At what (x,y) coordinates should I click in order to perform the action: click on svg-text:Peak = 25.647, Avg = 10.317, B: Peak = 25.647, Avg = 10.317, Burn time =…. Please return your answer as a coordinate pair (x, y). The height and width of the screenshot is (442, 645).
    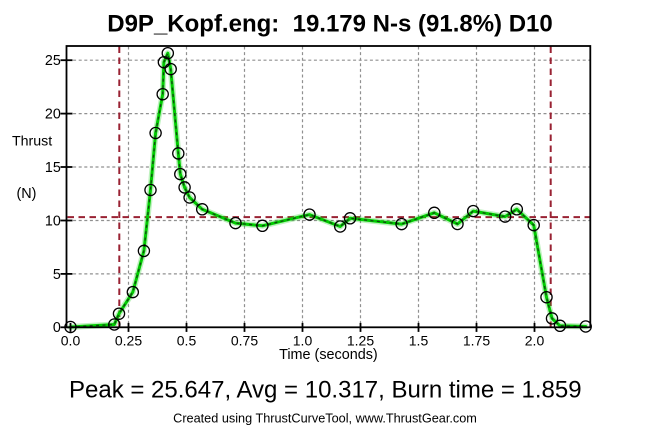
    Looking at the image, I should click on (325, 389).